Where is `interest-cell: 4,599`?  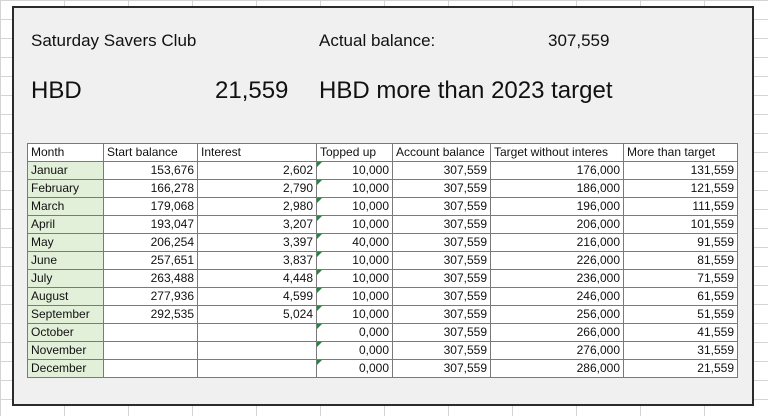 interest-cell: 4,599 is located at coordinates (257, 296).